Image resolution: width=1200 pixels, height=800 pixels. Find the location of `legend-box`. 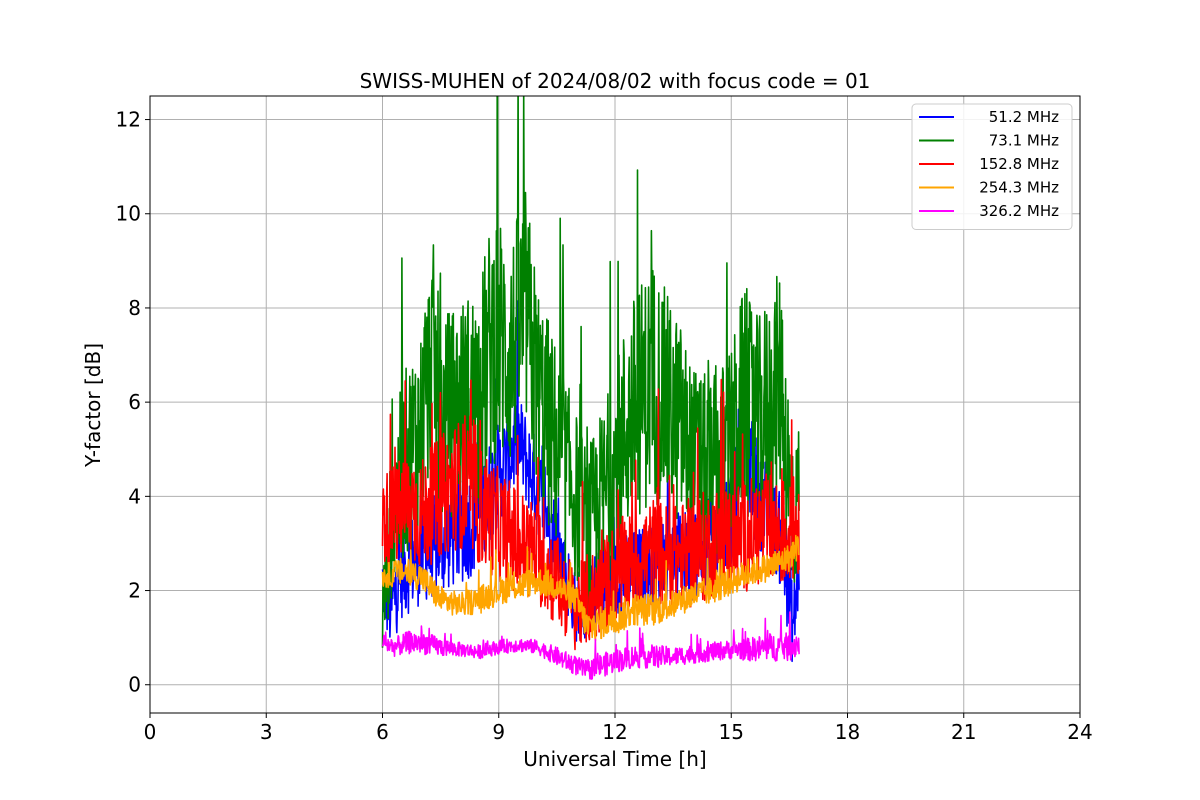

legend-box is located at coordinates (992, 166).